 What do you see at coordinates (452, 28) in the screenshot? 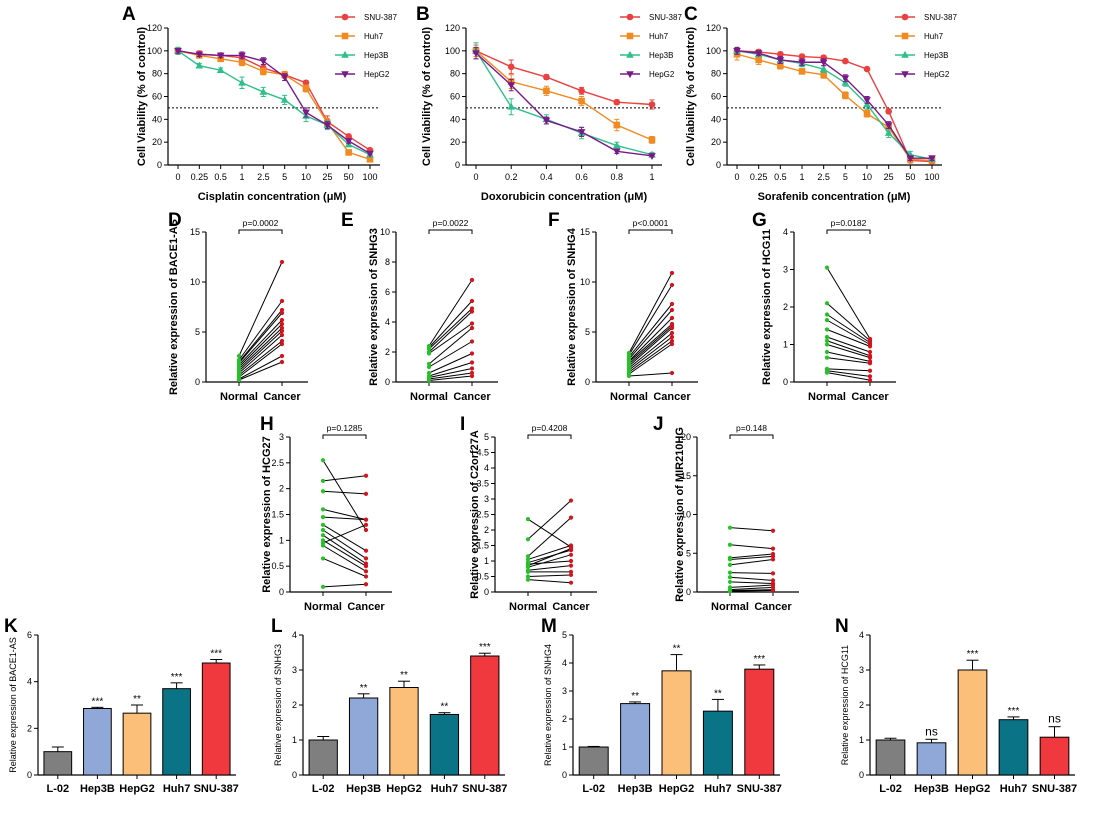
I see `y-tick-label: 120` at bounding box center [452, 28].